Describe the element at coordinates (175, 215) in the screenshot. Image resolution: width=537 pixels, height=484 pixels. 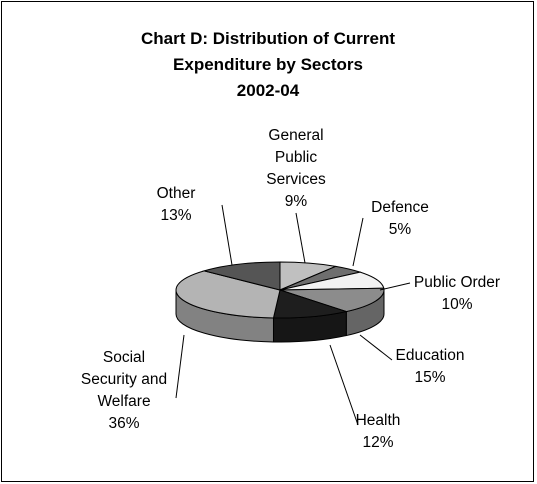
I see `slice-label-other: 13%` at that location.